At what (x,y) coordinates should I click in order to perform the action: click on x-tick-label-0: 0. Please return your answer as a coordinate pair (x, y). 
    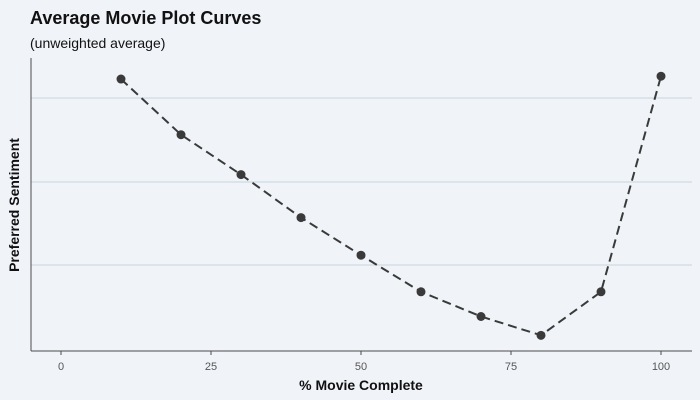
    Looking at the image, I should click on (61, 367).